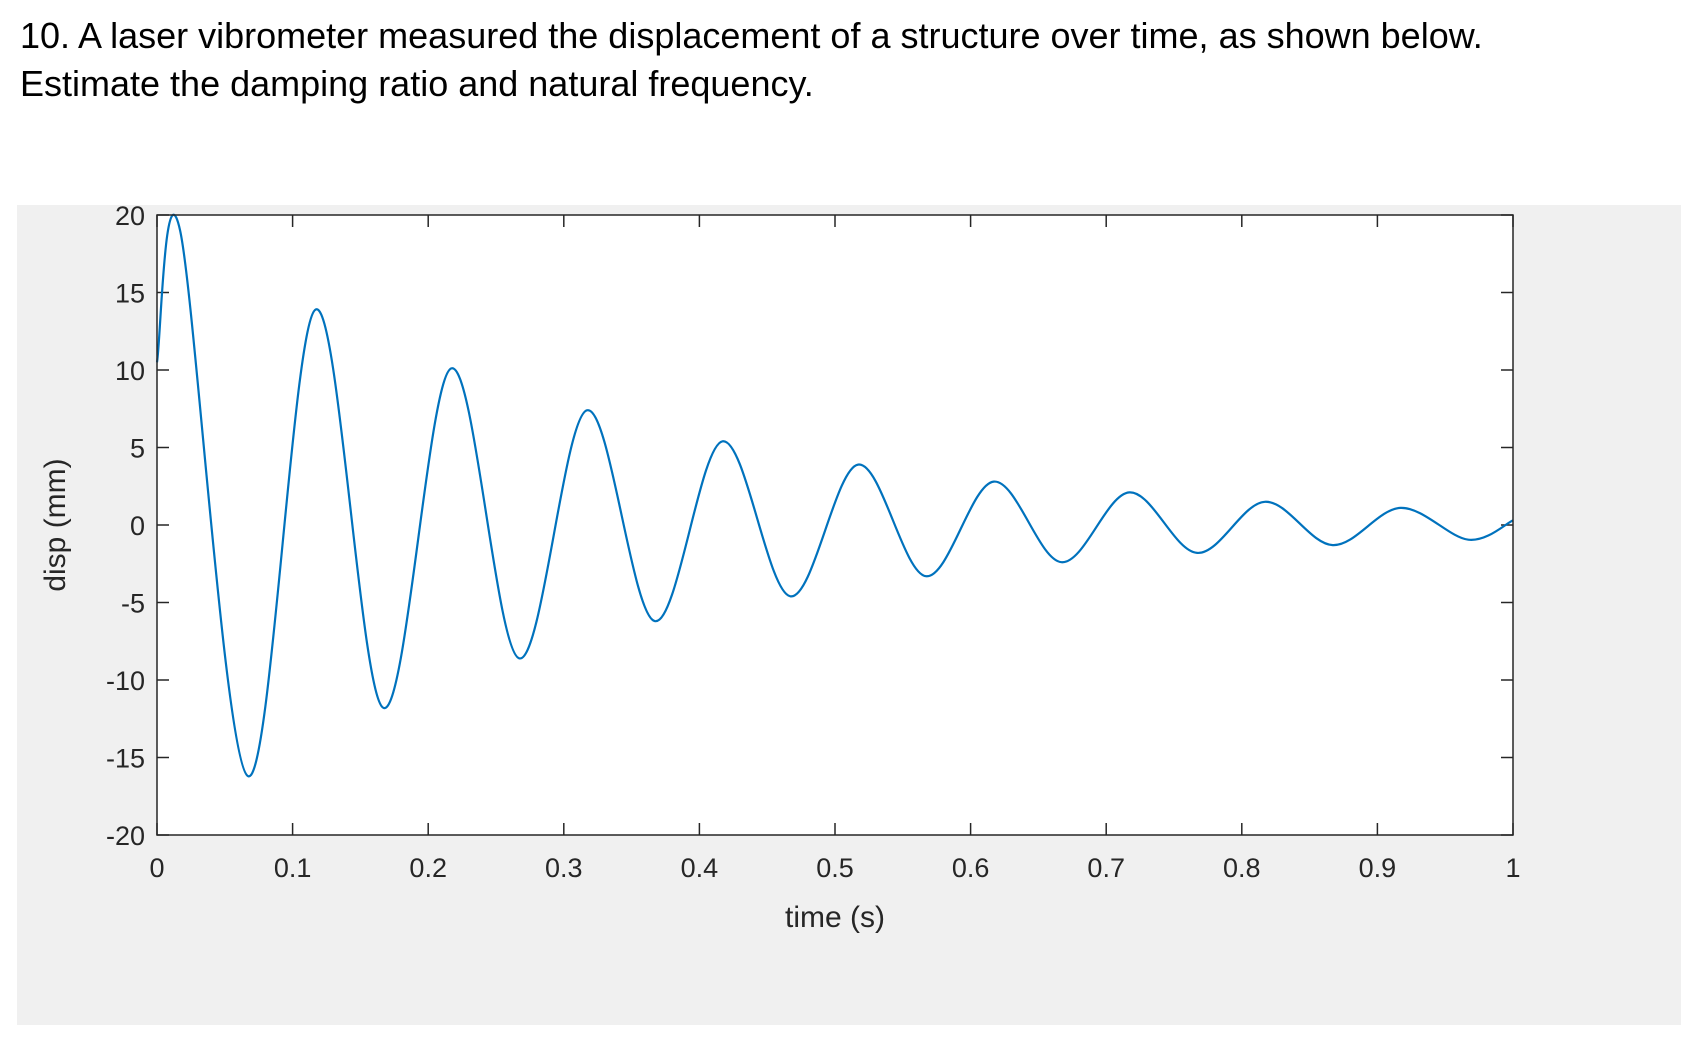 The height and width of the screenshot is (1058, 1701). What do you see at coordinates (125, 836) in the screenshot?
I see `y-tick-label: -20` at bounding box center [125, 836].